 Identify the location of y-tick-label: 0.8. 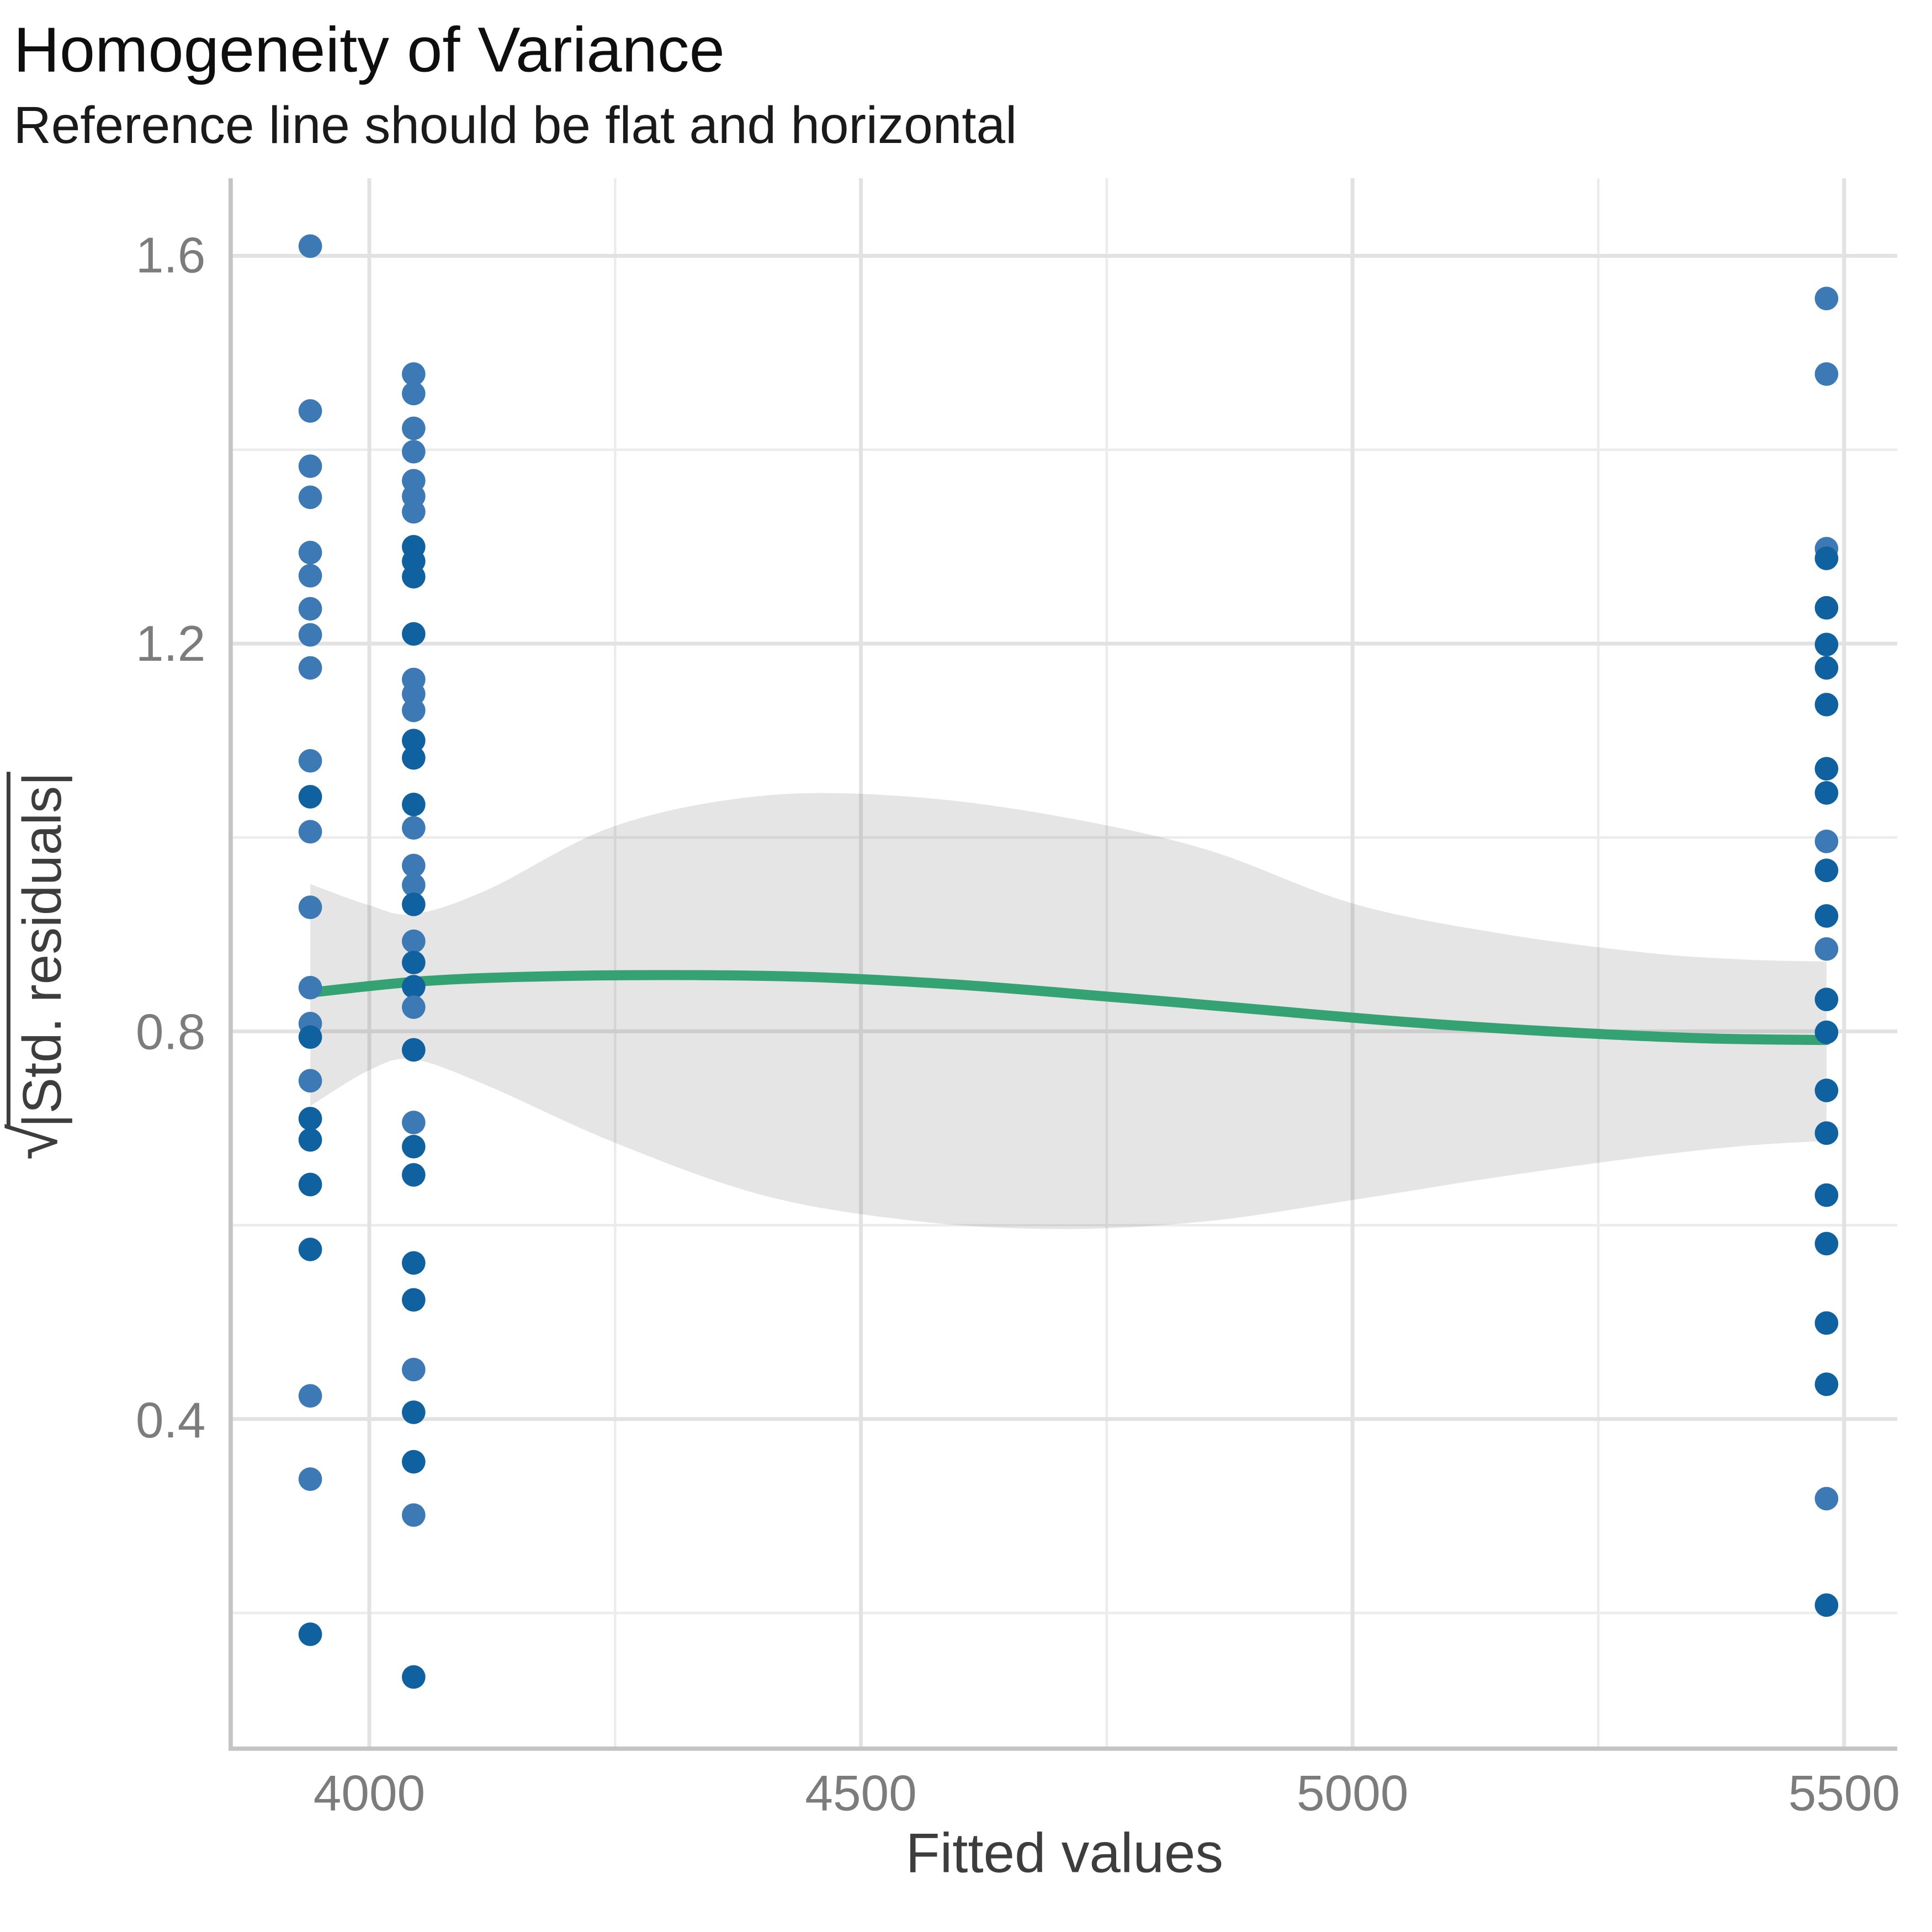
(171, 1031).